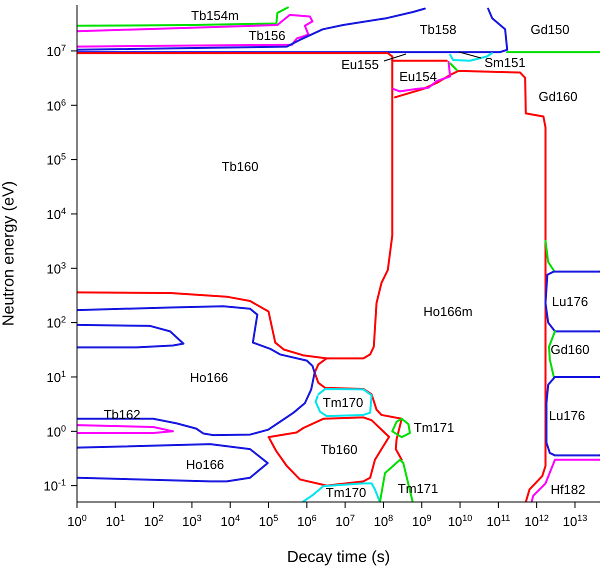  What do you see at coordinates (56, 105) in the screenshot?
I see `y-tick-label: 10$^{6}$` at bounding box center [56, 105].